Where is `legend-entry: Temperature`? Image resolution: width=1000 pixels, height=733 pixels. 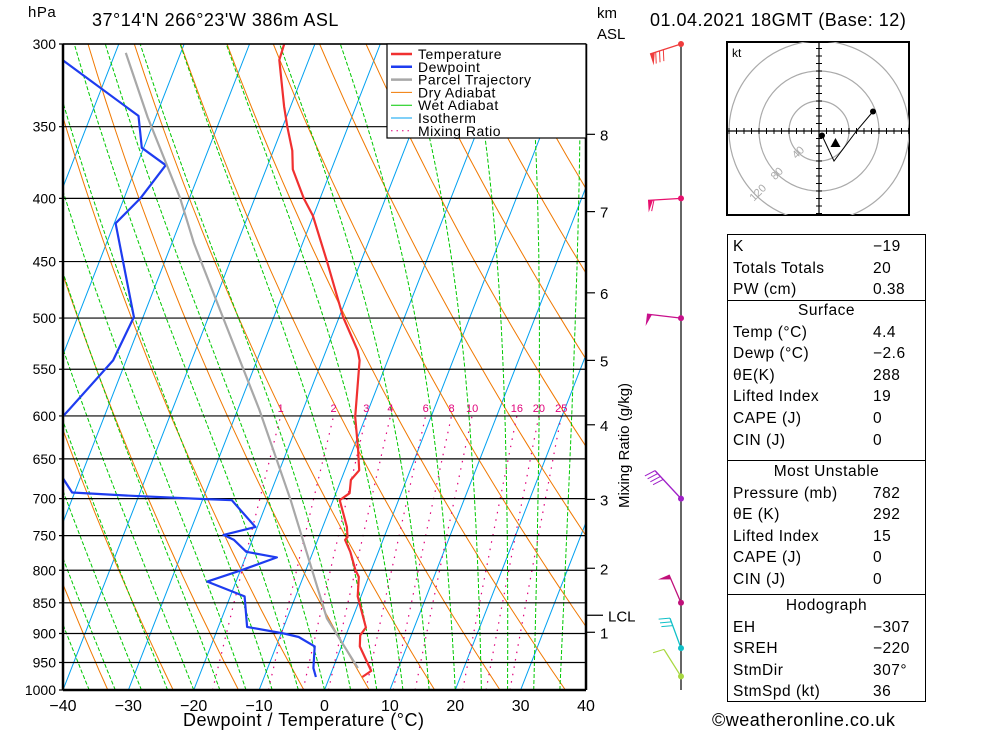
legend-entry: Temperature is located at coordinates (460, 54).